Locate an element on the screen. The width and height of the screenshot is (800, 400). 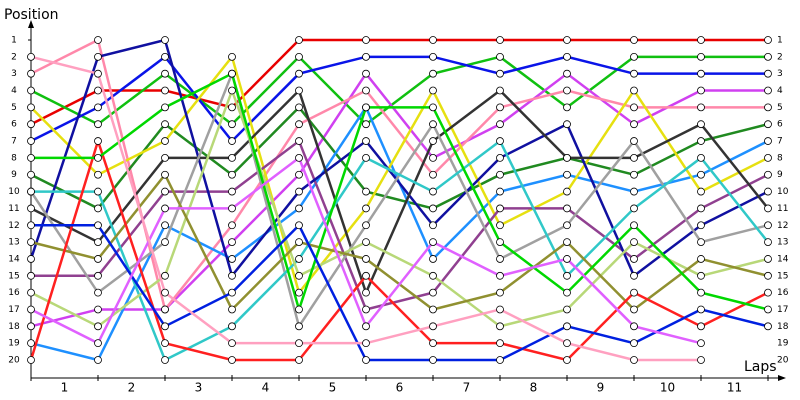
y-tick-label-right: 7 is located at coordinates (780, 142).